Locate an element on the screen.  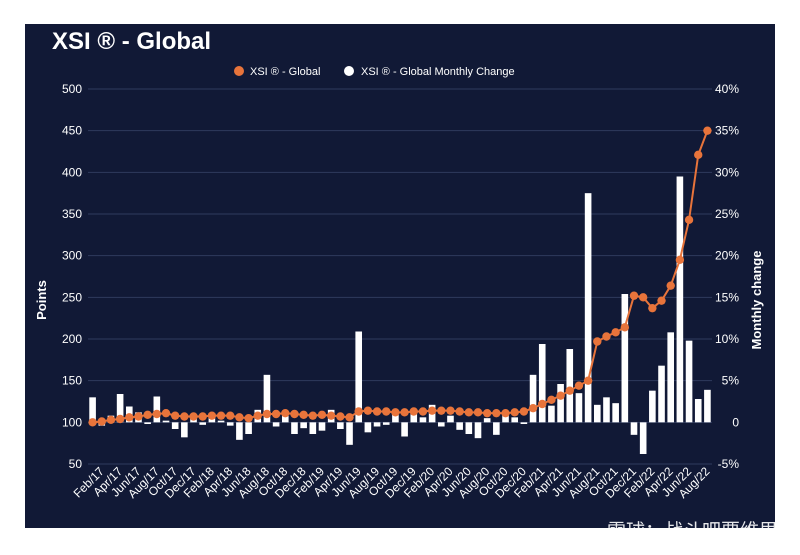
bar-Aug/18 is located at coordinates (267, 398).